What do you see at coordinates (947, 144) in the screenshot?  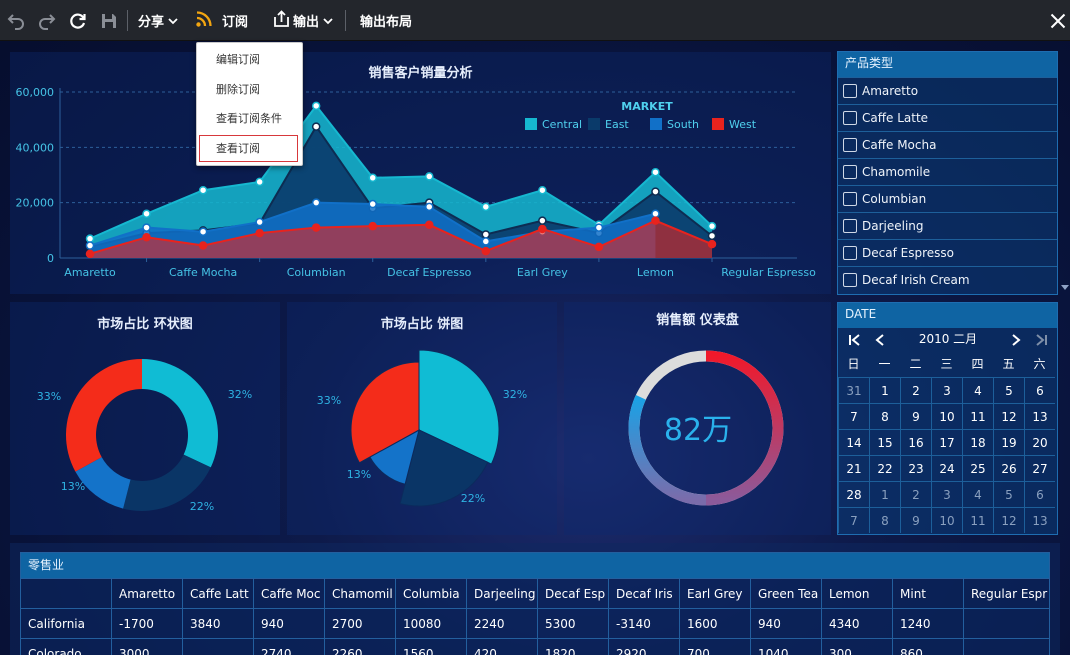 I see `product-option: Caffe Mocha` at bounding box center [947, 144].